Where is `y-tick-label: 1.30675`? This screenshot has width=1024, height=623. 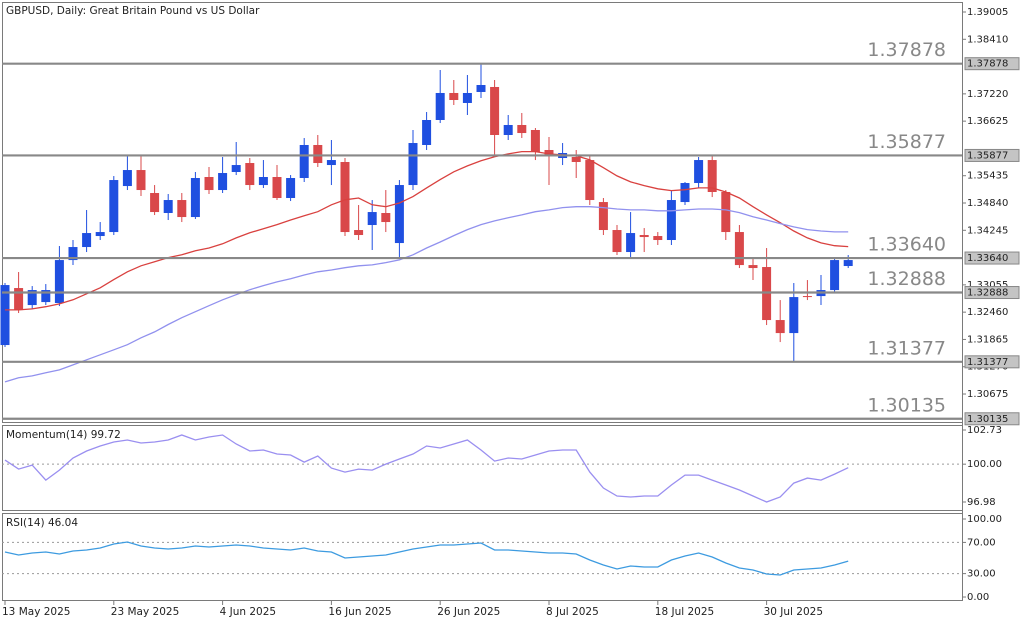 y-tick-label: 1.30675 is located at coordinates (987, 394).